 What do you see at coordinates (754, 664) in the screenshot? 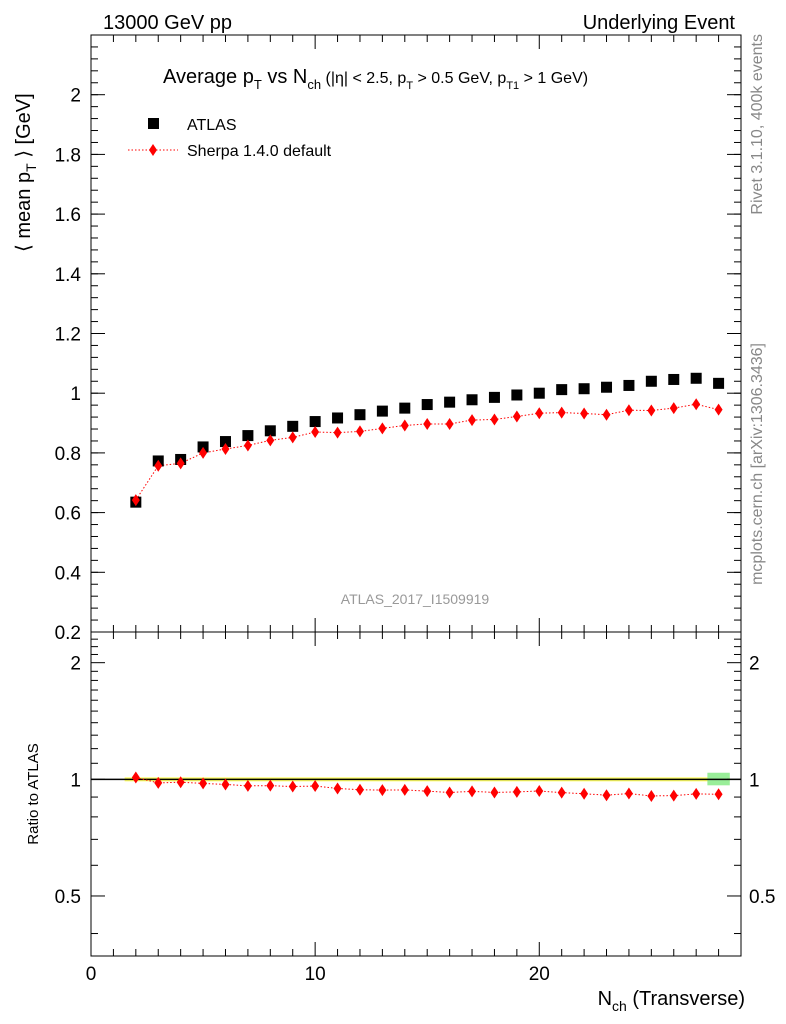
I see `ratio-y-tick-label-right: 2` at bounding box center [754, 664].